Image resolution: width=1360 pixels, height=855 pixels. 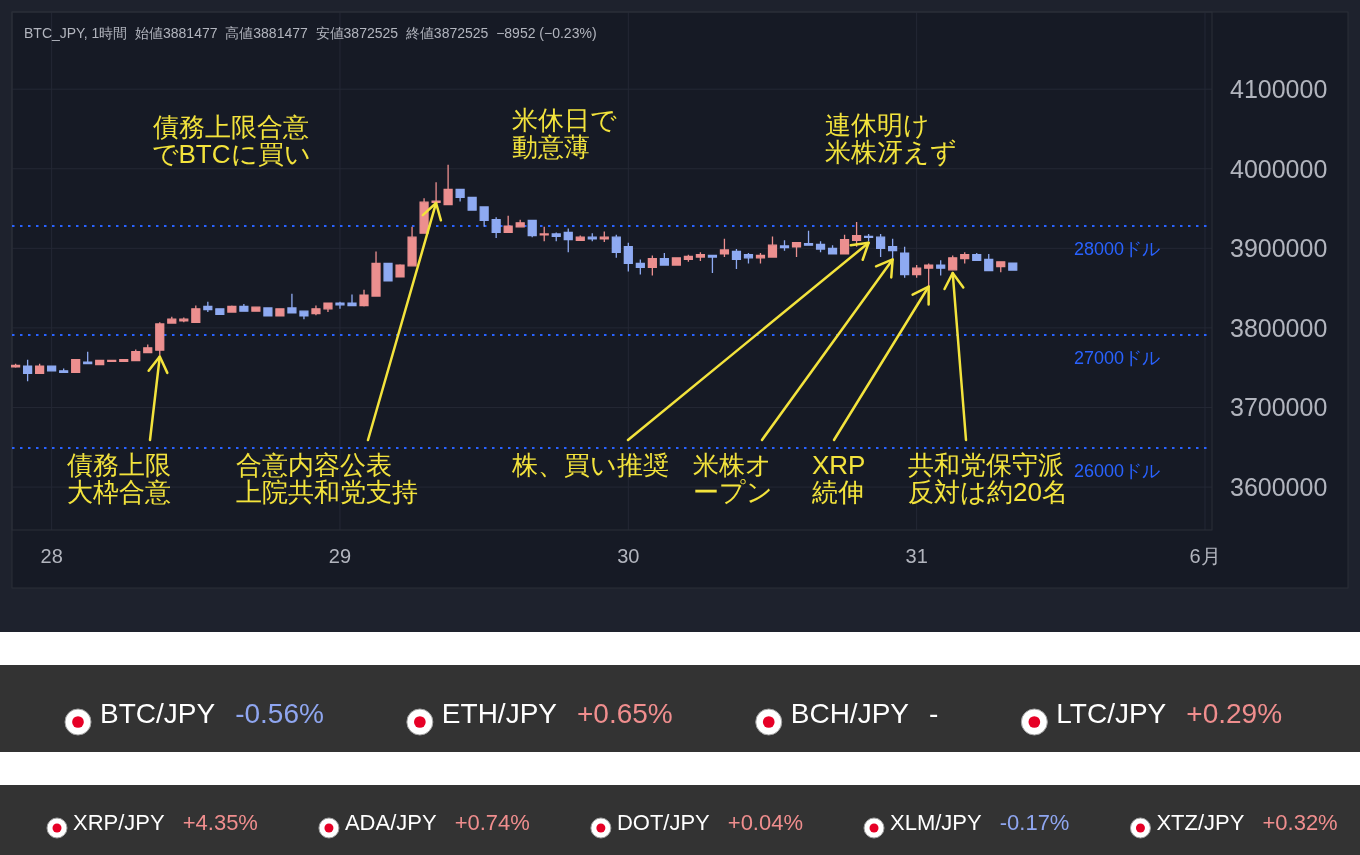 I want to click on annotation: 米休日で動意薄, so click(x=564, y=133).